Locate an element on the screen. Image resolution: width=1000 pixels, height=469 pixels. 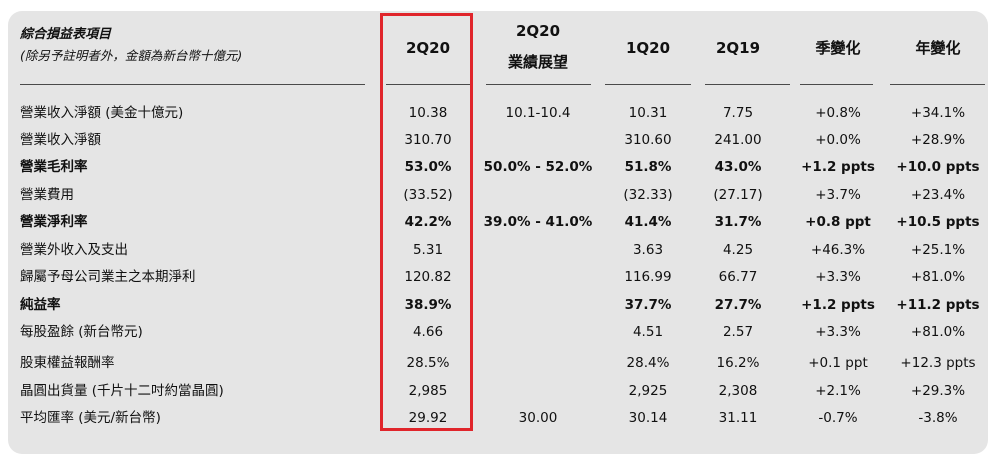
table-cell: 120.82 is located at coordinates (428, 277).